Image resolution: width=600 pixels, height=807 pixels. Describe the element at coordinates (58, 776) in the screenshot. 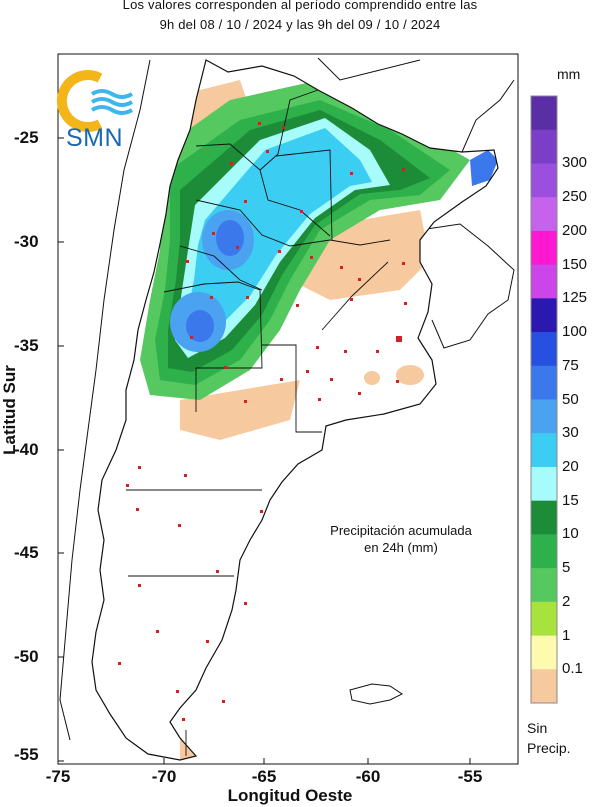

I see `xtick-label: -75` at that location.